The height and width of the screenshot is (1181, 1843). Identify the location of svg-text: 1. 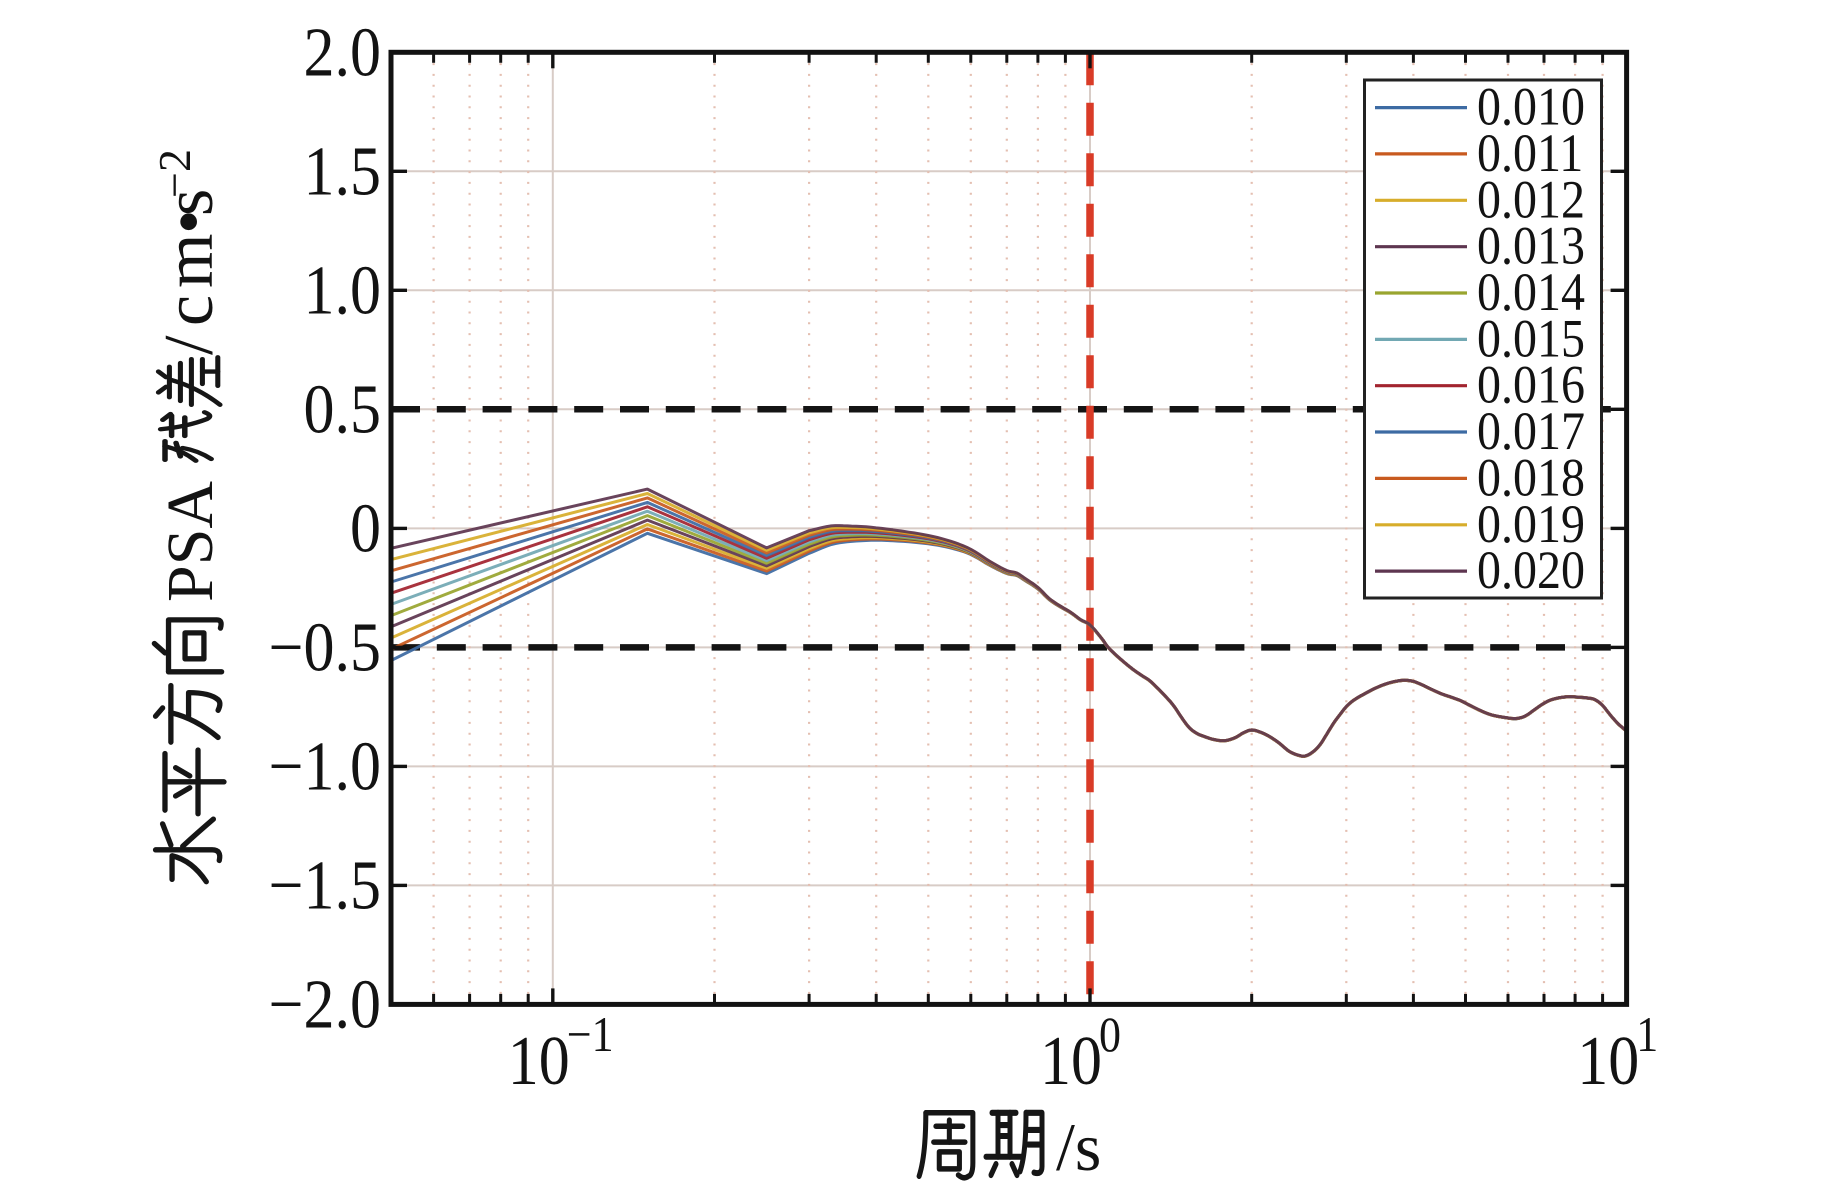
(1647, 1035).